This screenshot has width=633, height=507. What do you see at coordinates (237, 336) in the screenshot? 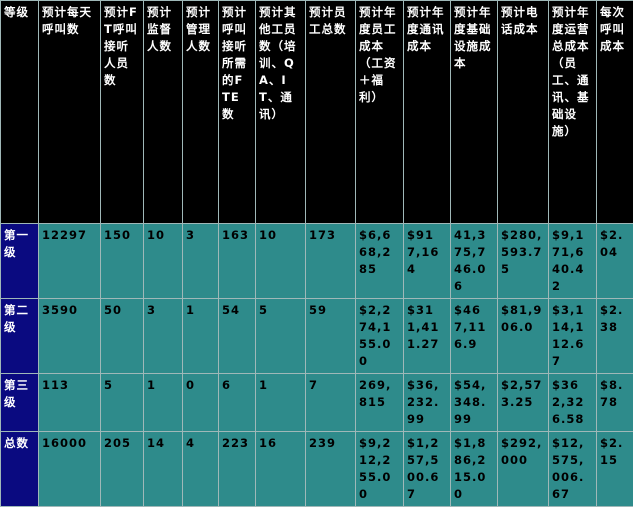
I see `data-cell: 54` at bounding box center [237, 336].